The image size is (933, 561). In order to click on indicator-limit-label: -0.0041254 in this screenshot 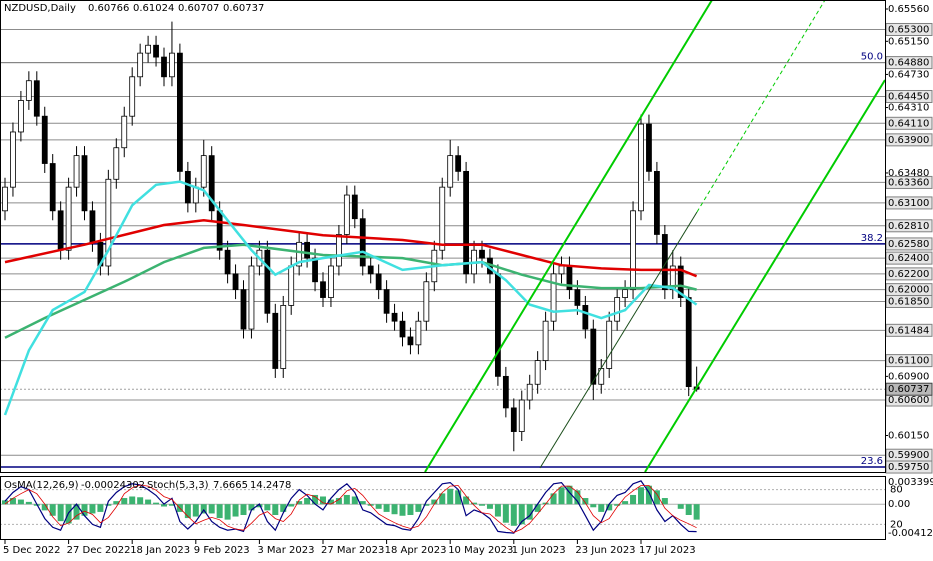, I will do `click(910, 533)`.